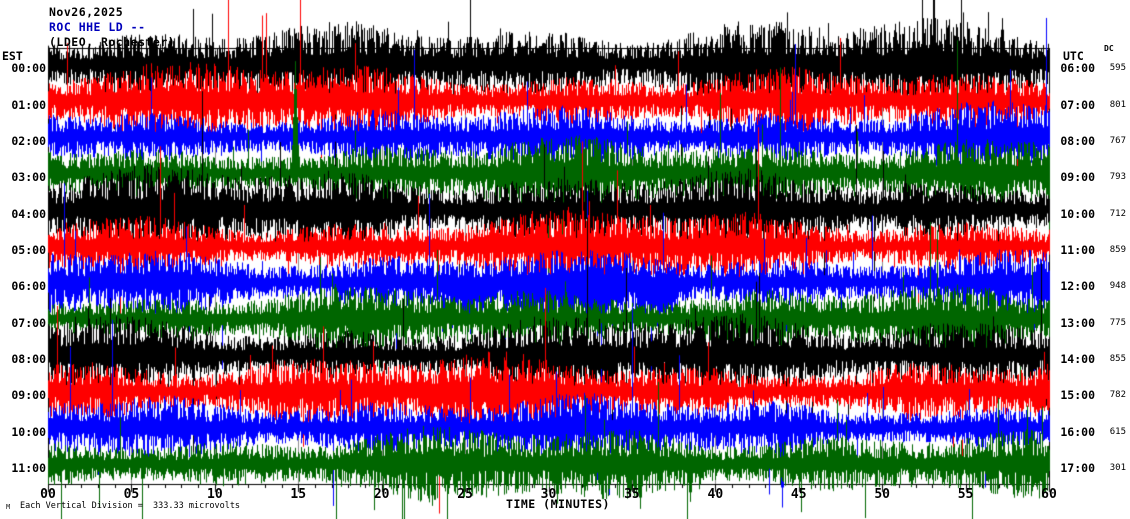 This screenshot has width=1130, height=519. I want to click on est-time-label: 08:00, so click(28, 358).